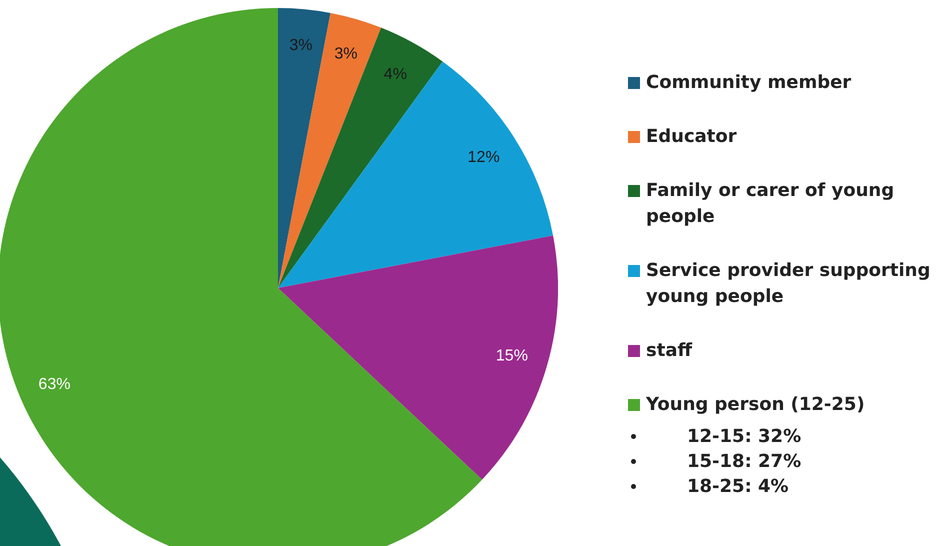 This screenshot has width=947, height=546. What do you see at coordinates (691, 137) in the screenshot?
I see `legend-label: Educator` at bounding box center [691, 137].